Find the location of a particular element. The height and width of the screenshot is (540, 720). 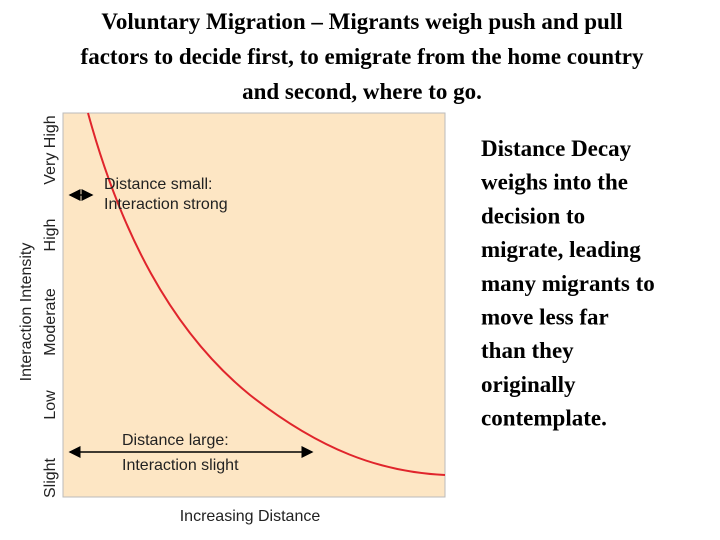

levels: Very High High Moderate Low Slight is located at coordinates (50, 306).